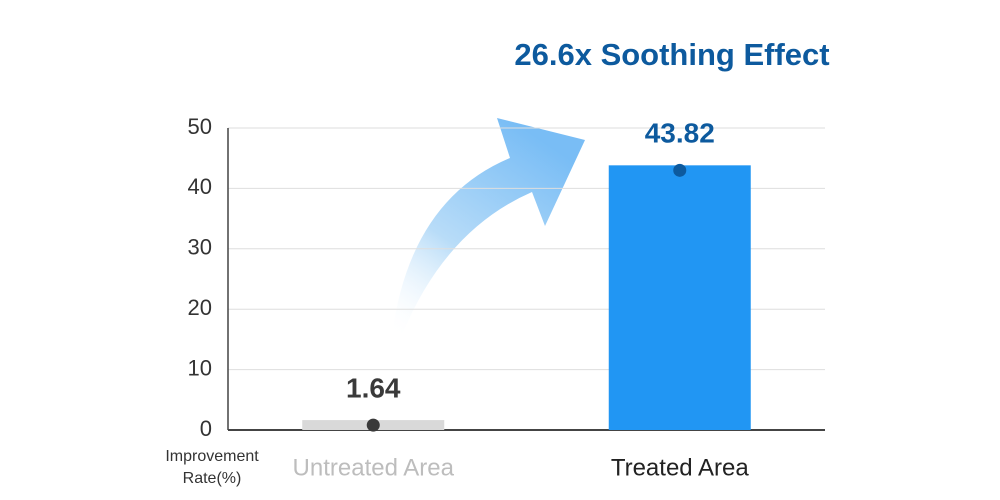  I want to click on y-tick-label: 20, so click(200, 307).